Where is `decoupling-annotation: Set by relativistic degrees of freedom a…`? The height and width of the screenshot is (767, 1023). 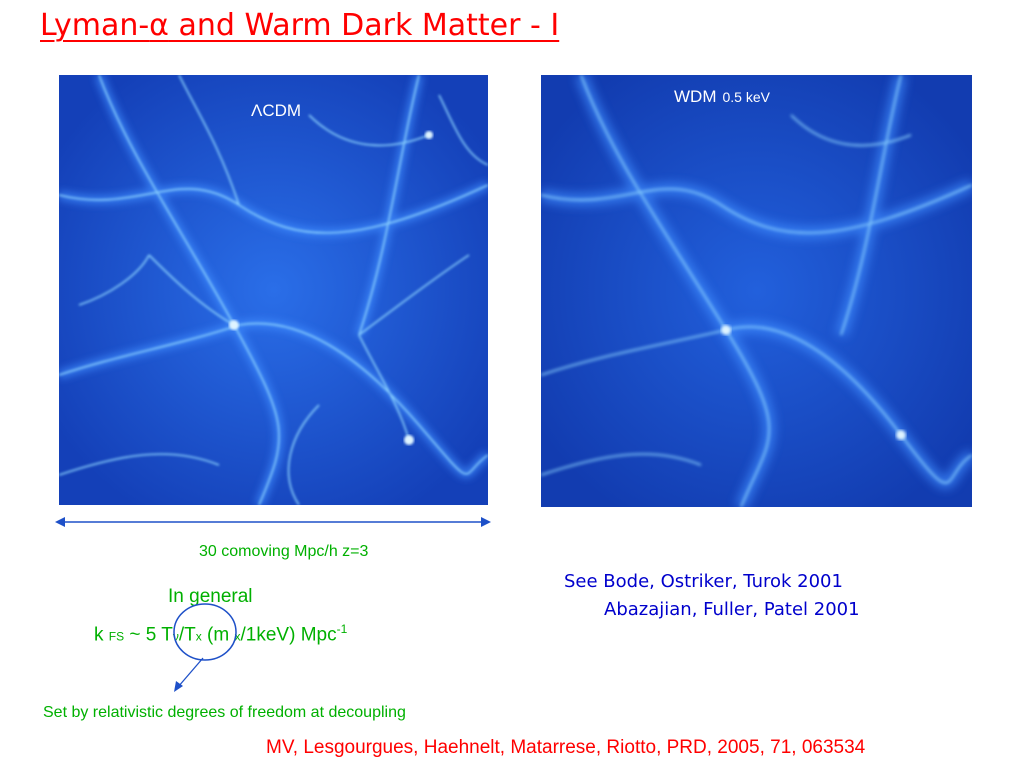
decoupling-annotation: Set by relativistic degrees of freedom a… is located at coordinates (224, 712).